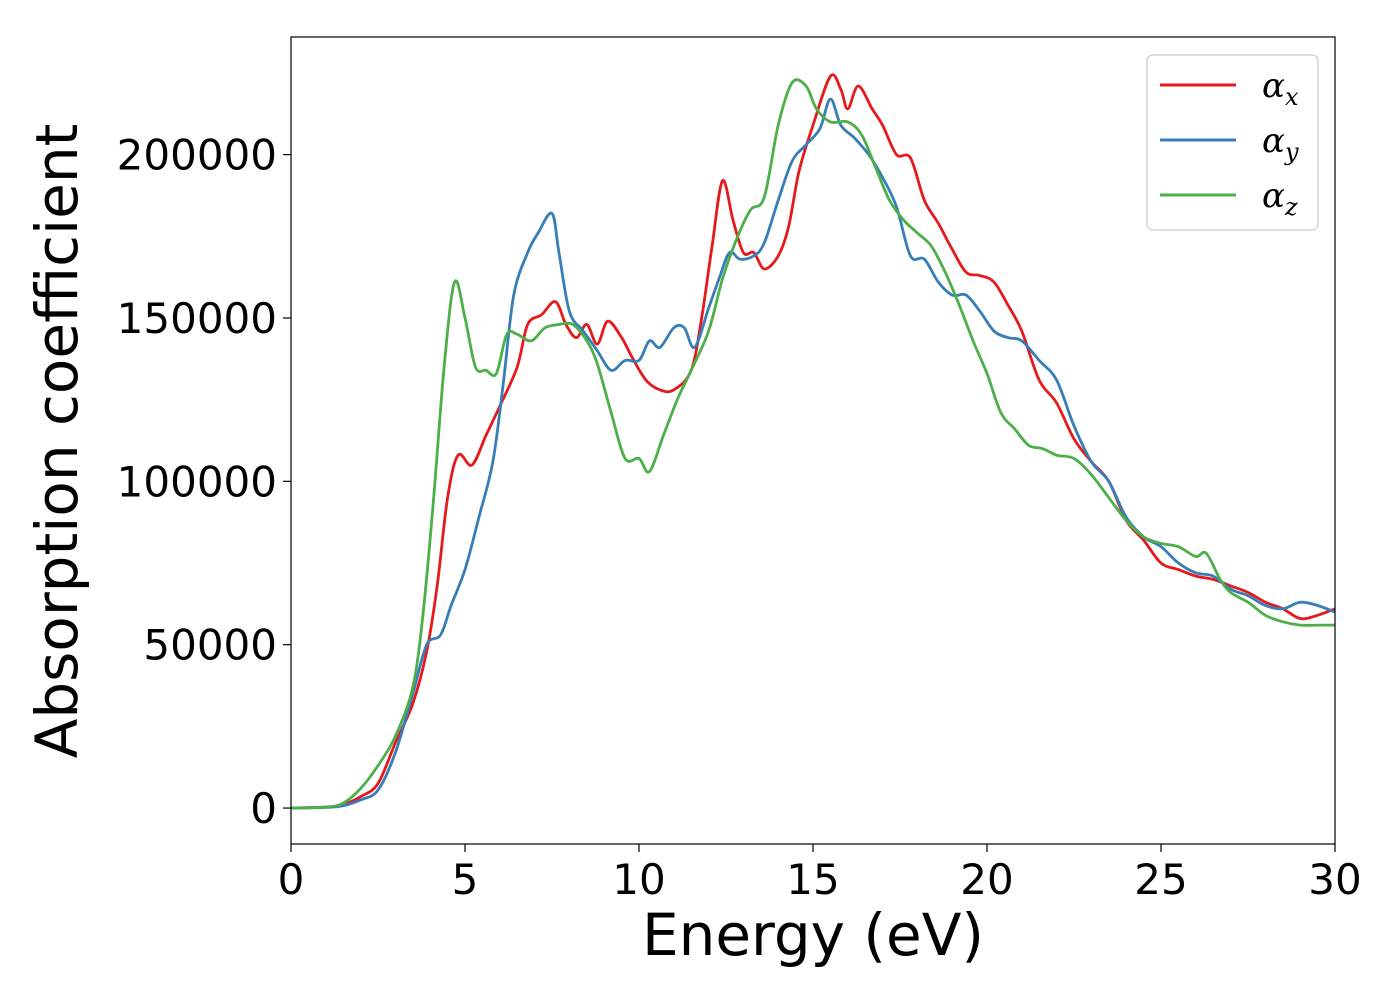  I want to click on x-tick-label: 20, so click(986, 879).